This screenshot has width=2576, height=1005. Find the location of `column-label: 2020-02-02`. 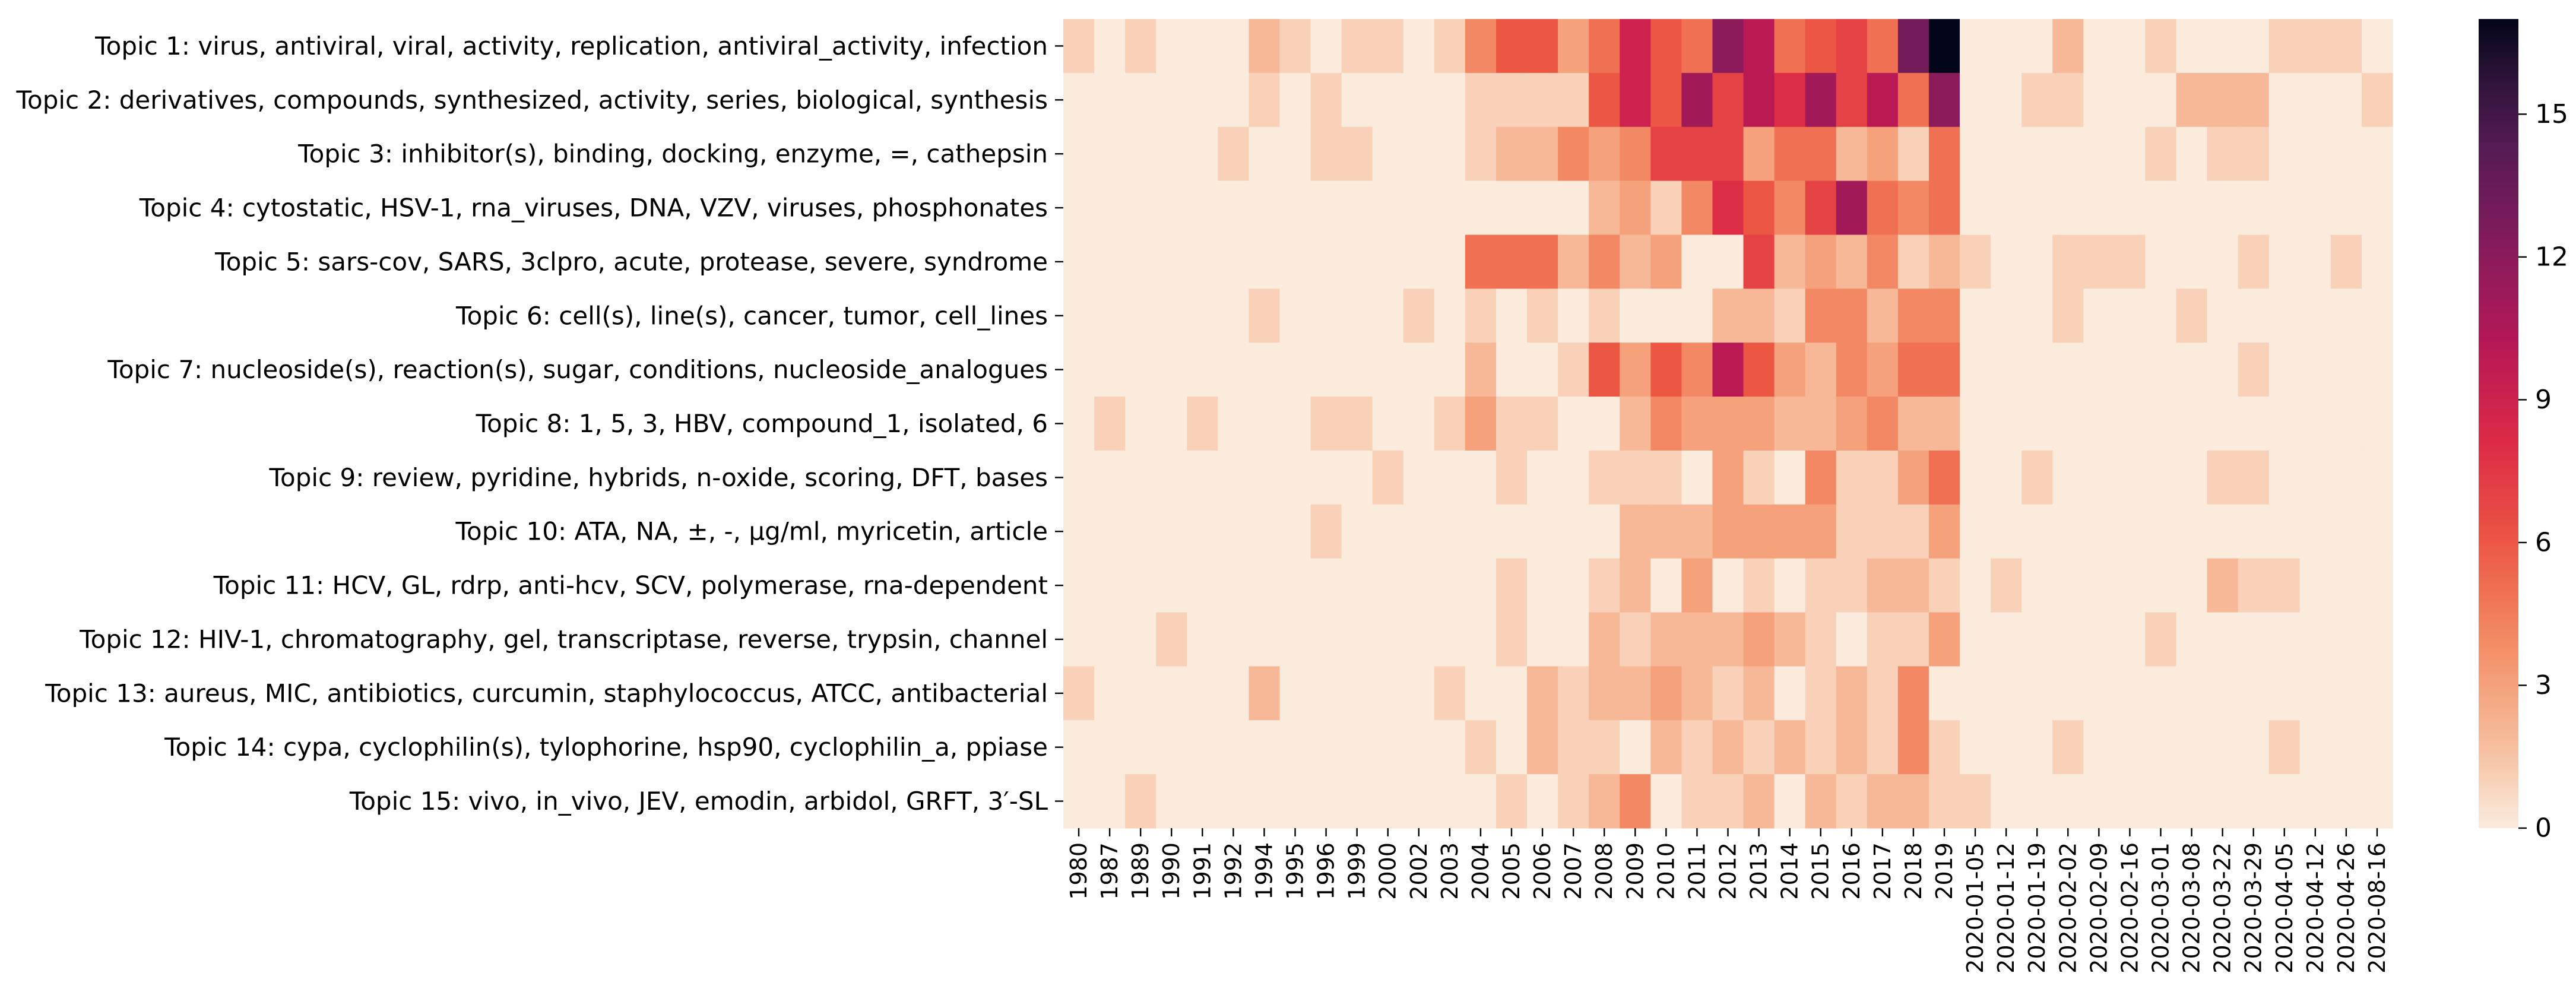

column-label: 2020-02-02 is located at coordinates (2068, 908).